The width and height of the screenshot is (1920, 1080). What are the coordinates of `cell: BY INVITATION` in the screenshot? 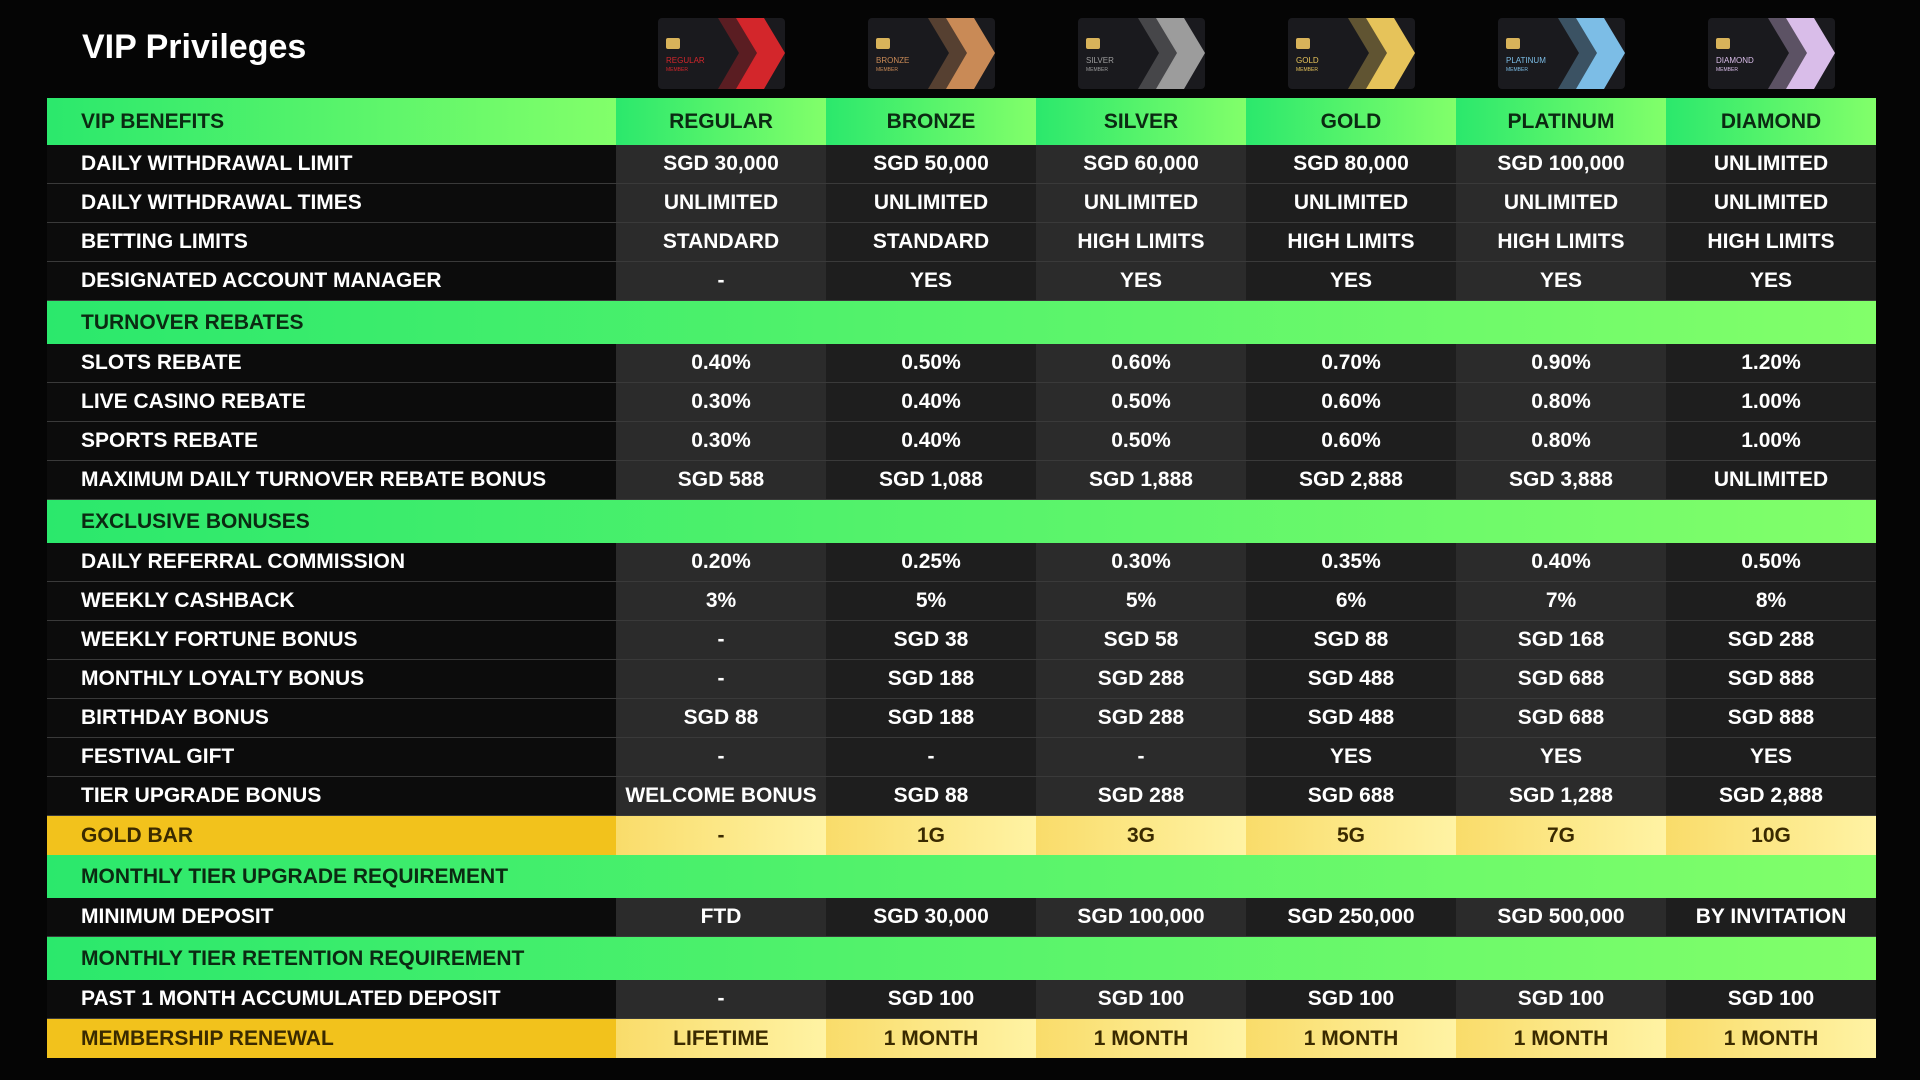 It's located at (1771, 917).